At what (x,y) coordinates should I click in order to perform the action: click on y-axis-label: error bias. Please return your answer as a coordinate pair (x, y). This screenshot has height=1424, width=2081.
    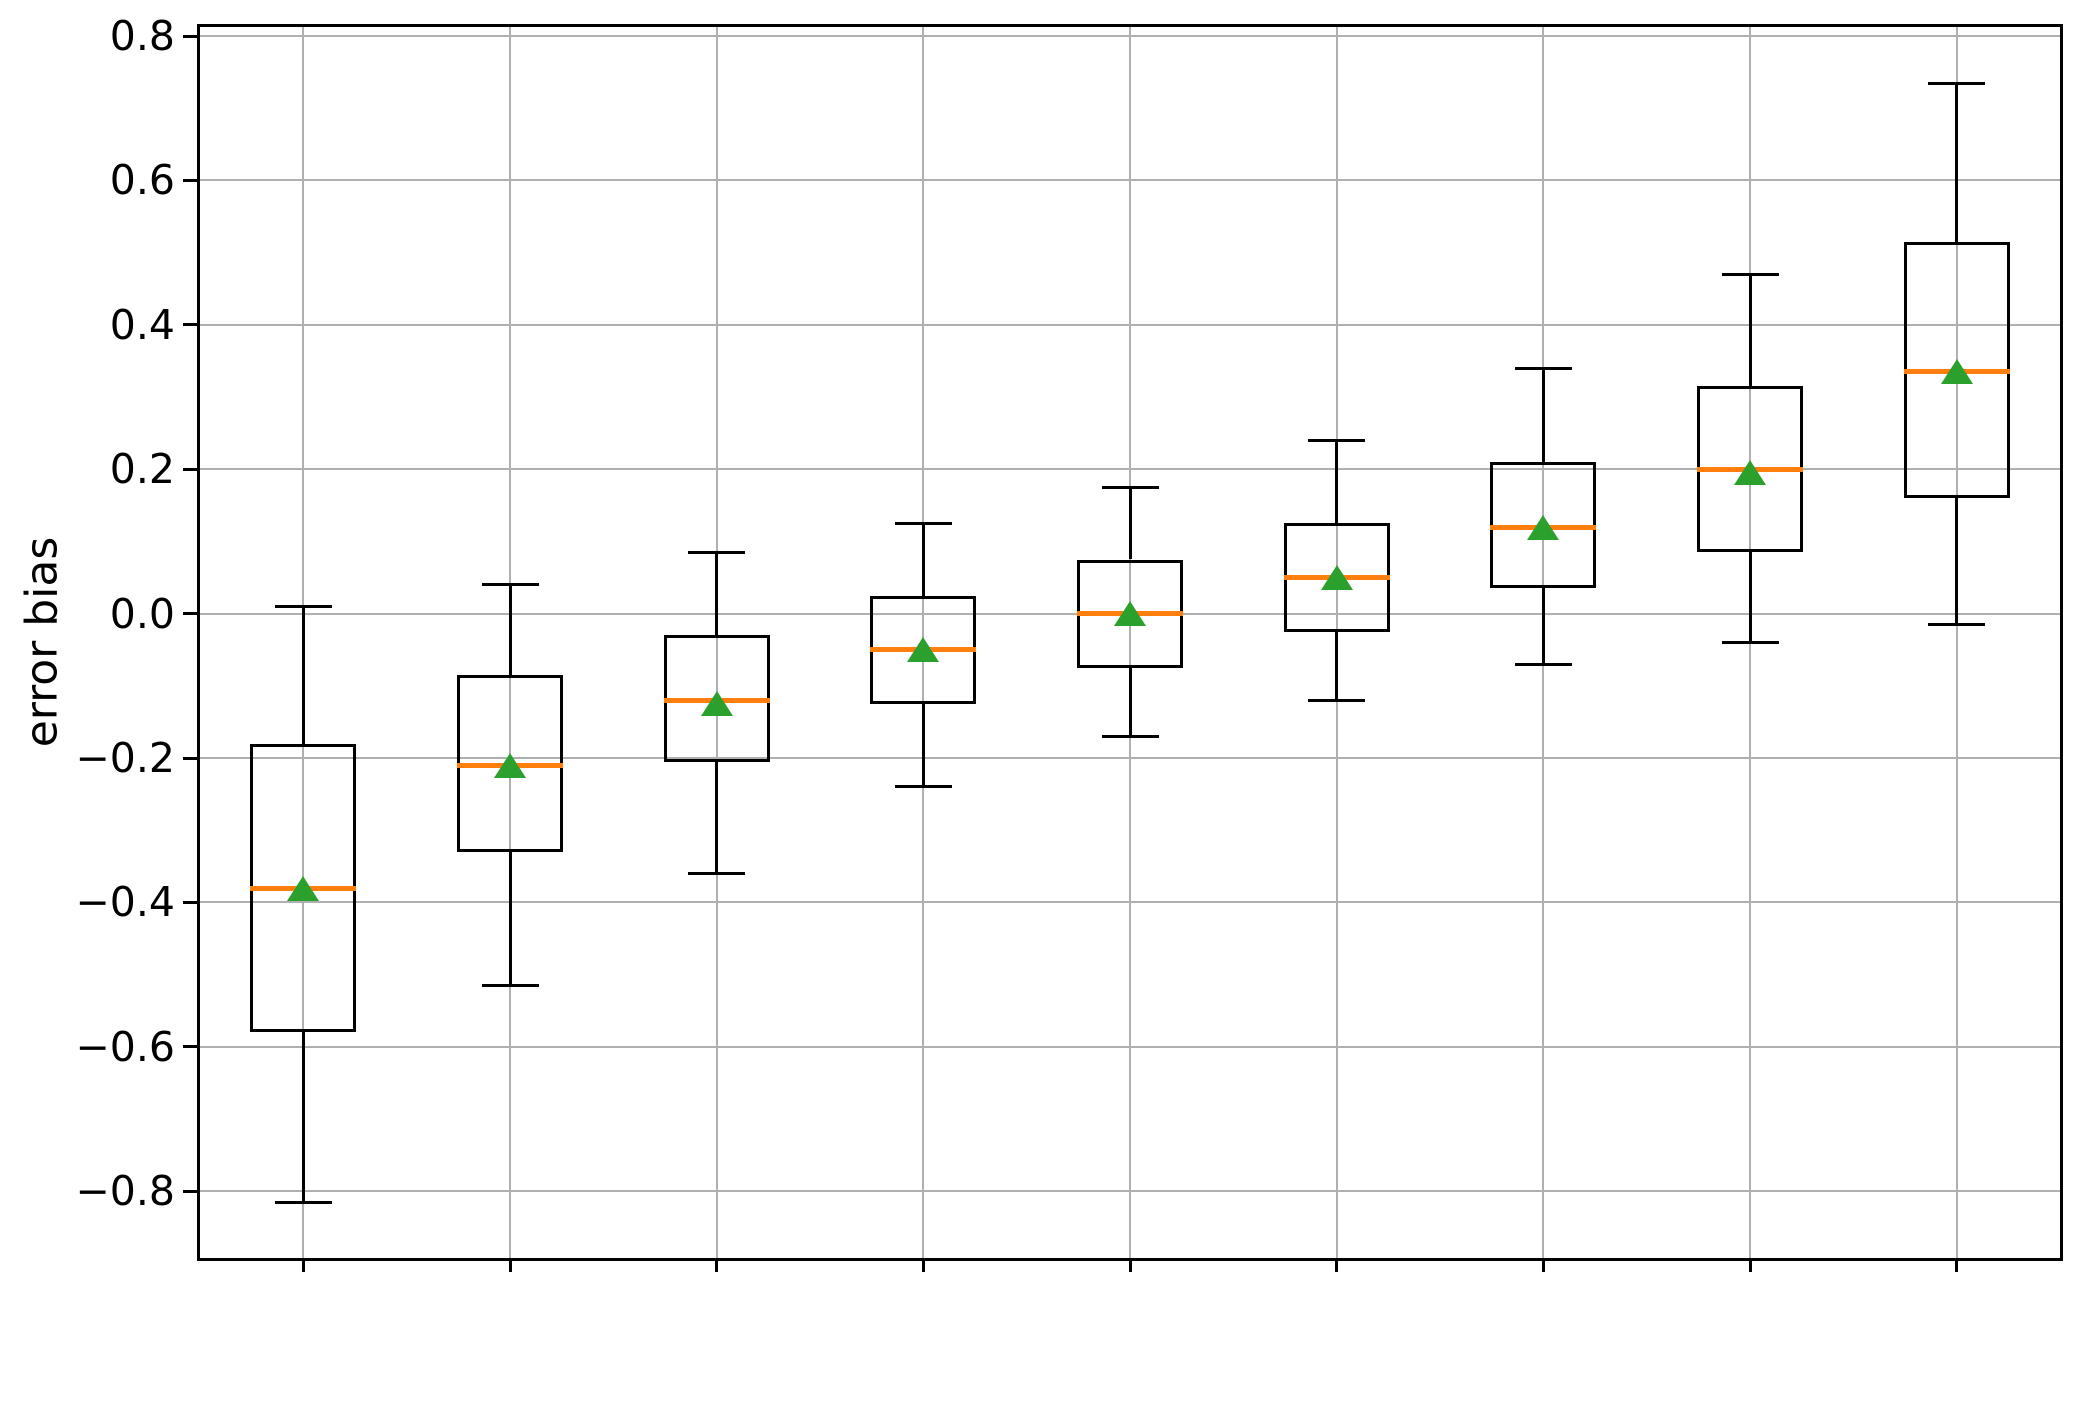
    Looking at the image, I should click on (42, 642).